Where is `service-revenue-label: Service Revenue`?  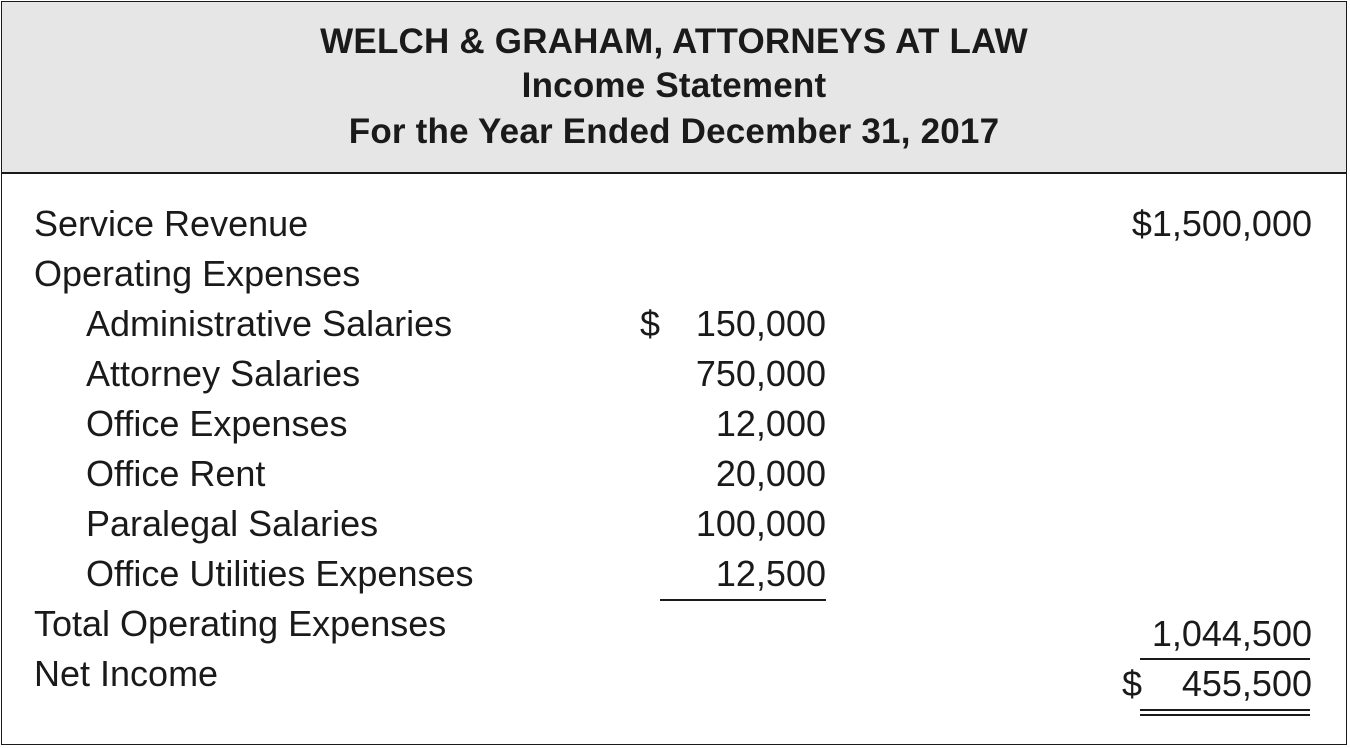
service-revenue-label: Service Revenue is located at coordinates (171, 223).